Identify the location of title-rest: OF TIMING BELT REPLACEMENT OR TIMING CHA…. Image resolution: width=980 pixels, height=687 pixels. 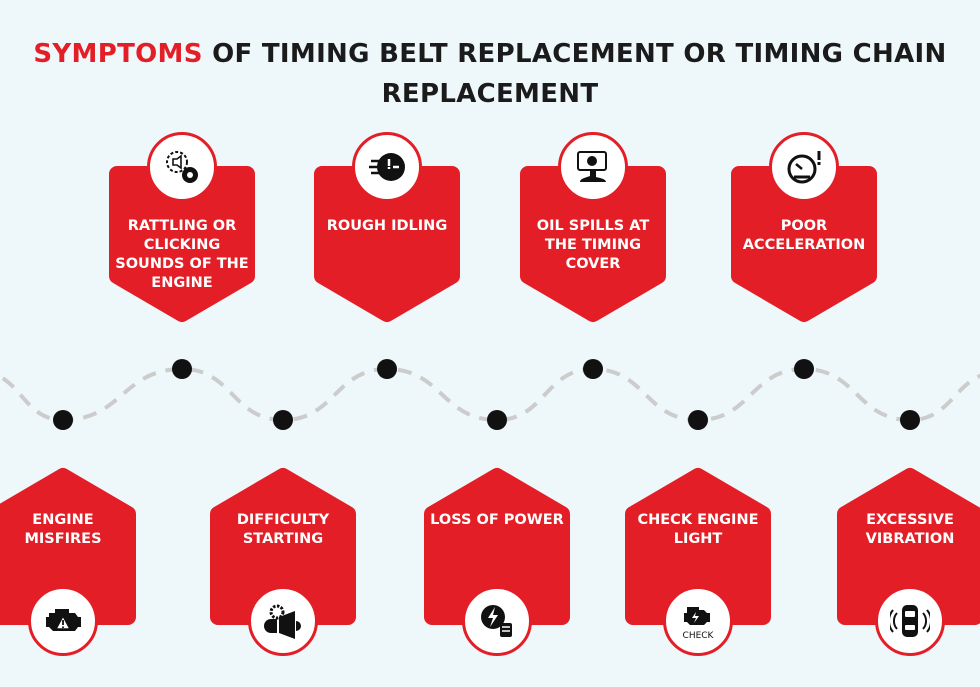
(574, 54).